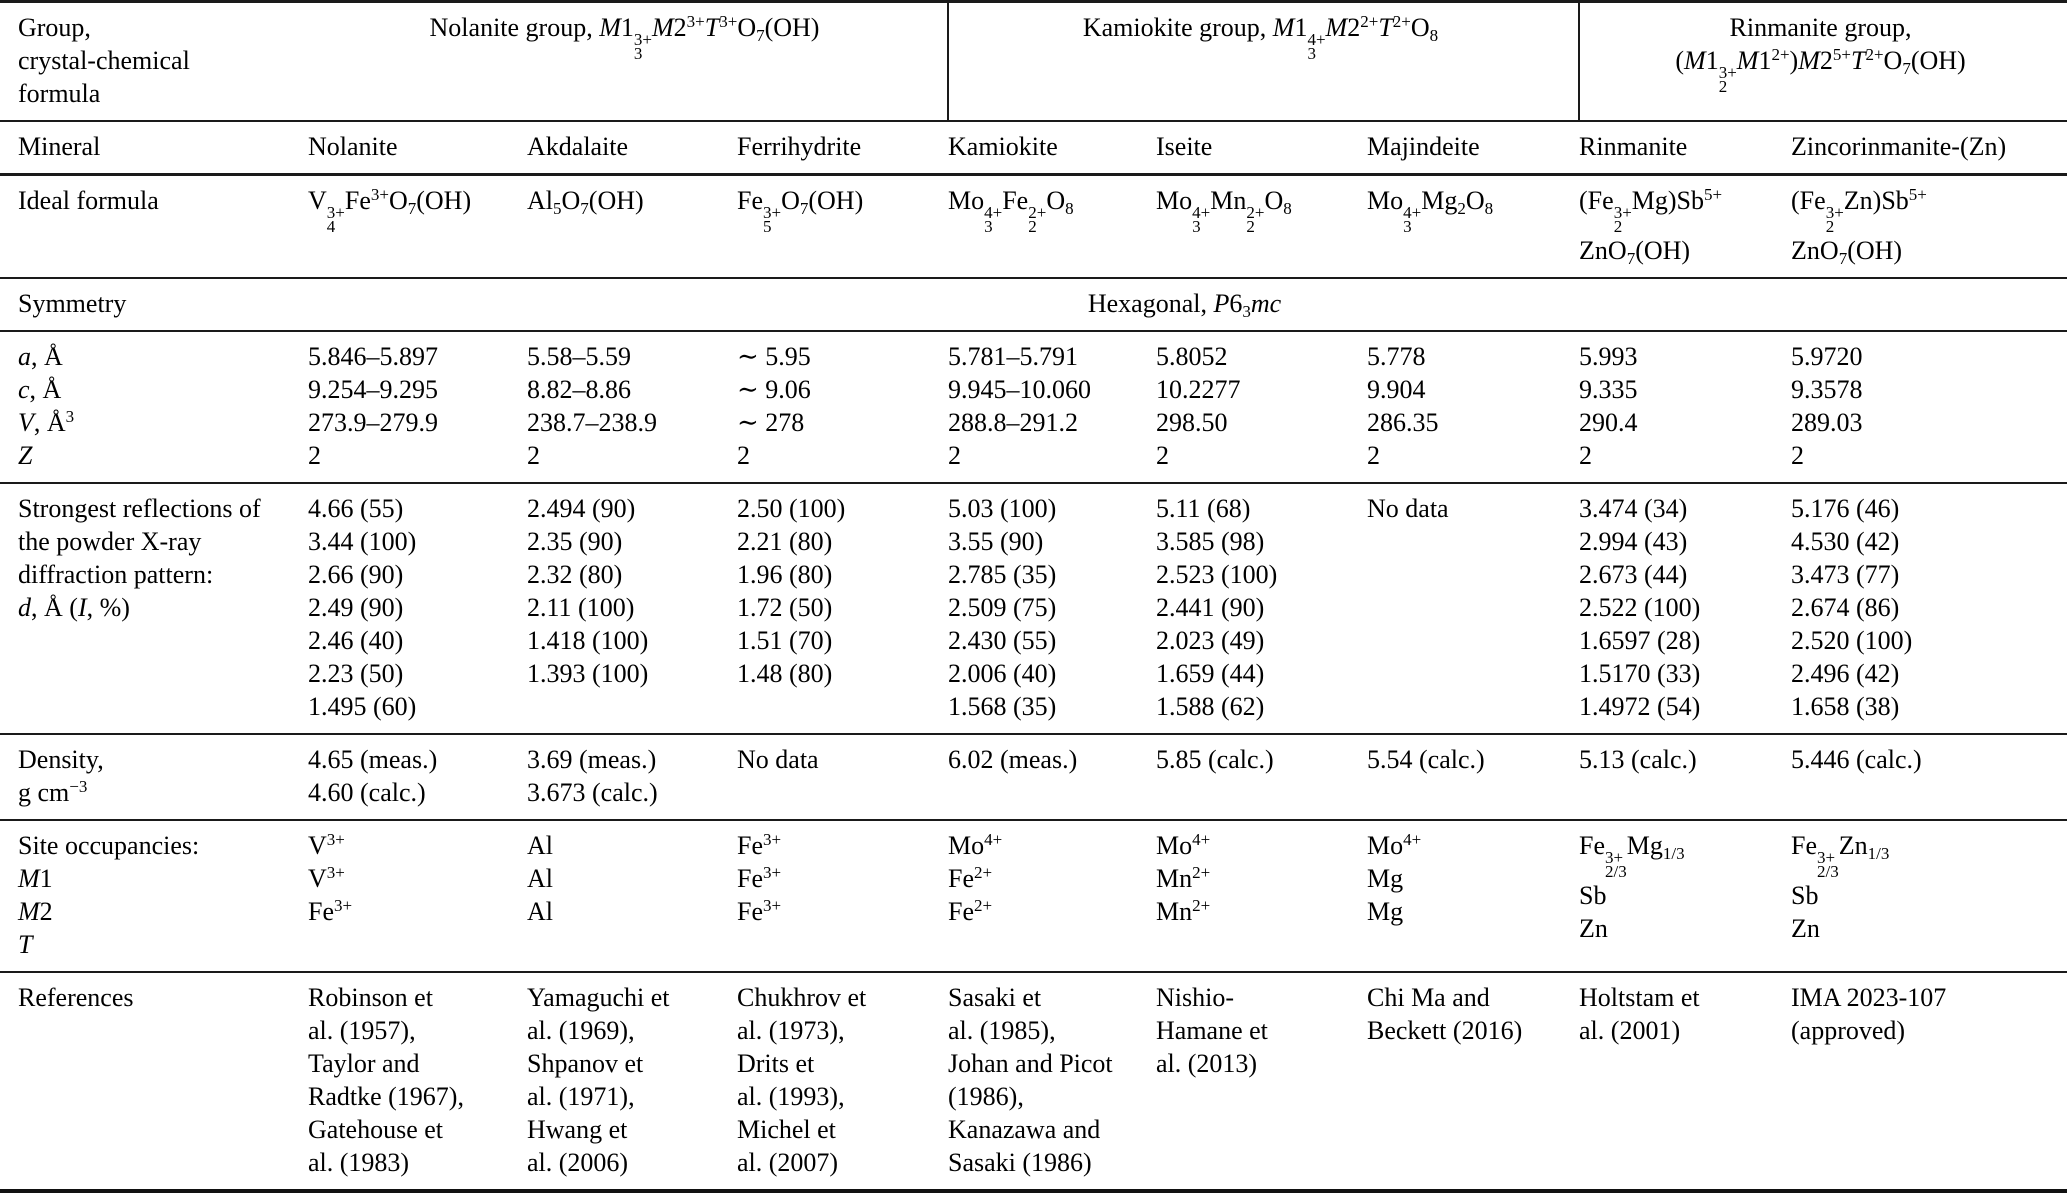  What do you see at coordinates (1929, 148) in the screenshot?
I see `cell-zincorinmanite-name: Zincorinmanite-(Zn)` at bounding box center [1929, 148].